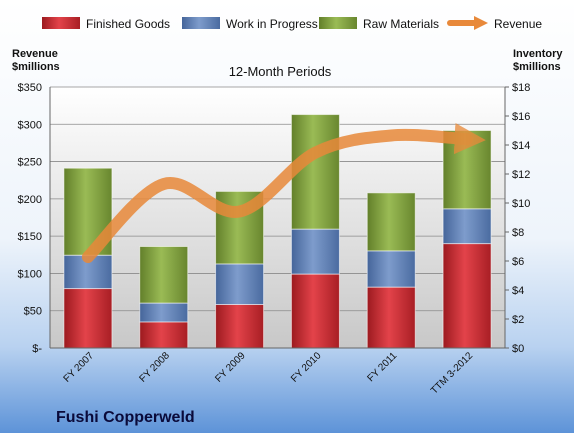 Image resolution: width=574 pixels, height=433 pixels. Describe the element at coordinates (30, 88) in the screenshot. I see `left-tick-label: $350` at that location.